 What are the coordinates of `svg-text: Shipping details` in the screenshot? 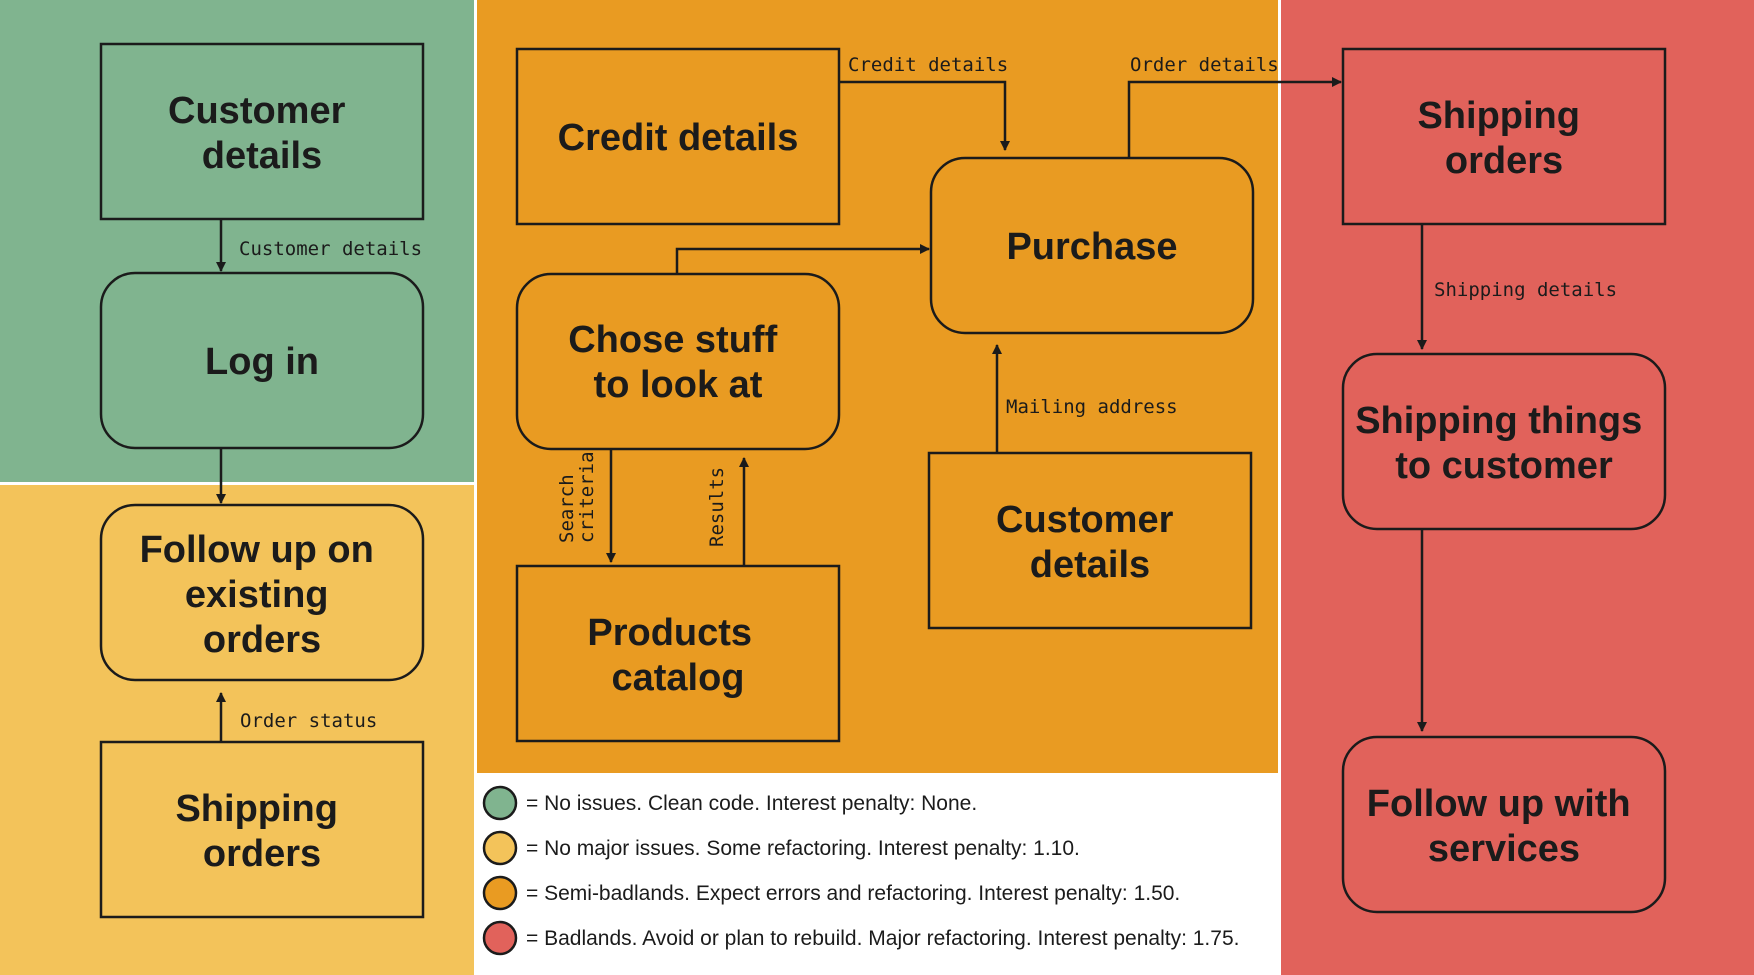 It's located at (1525, 290).